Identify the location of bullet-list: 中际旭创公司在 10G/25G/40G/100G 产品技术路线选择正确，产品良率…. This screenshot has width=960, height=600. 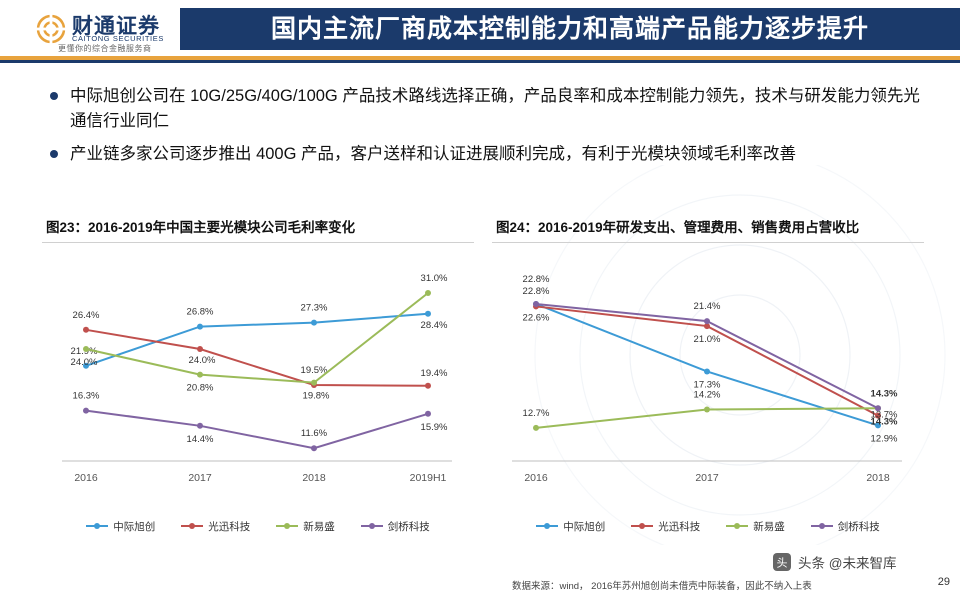
(488, 129).